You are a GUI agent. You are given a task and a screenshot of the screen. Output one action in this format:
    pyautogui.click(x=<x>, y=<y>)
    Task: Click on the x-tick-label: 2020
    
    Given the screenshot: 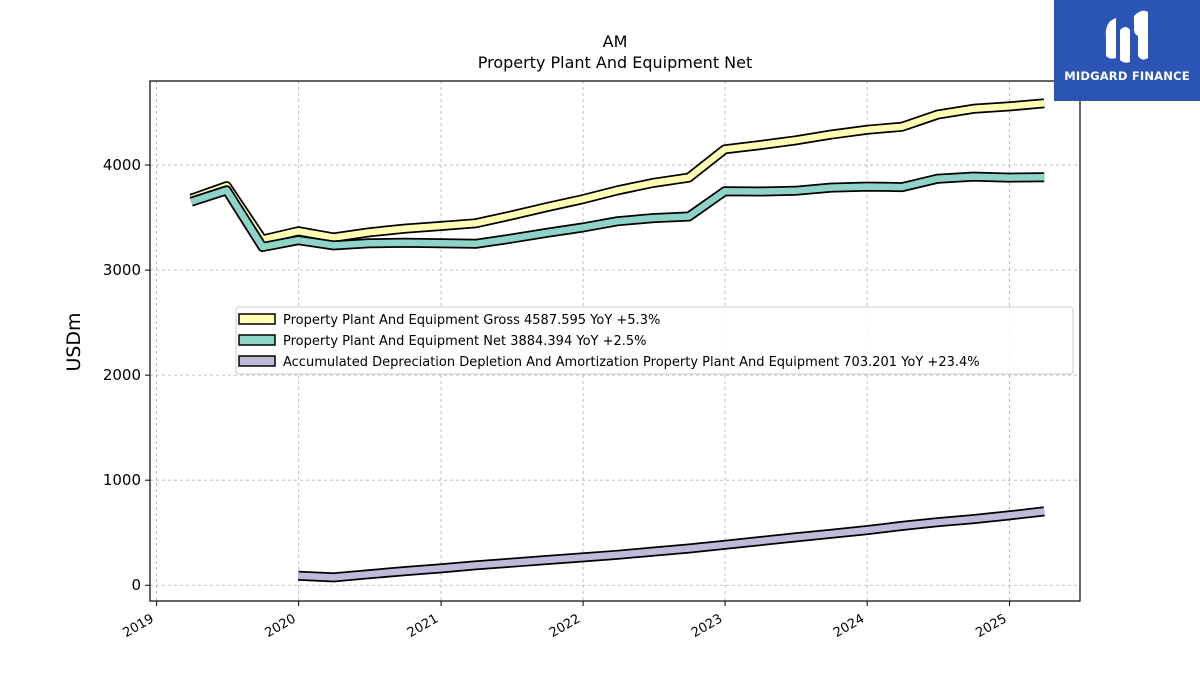 What is the action you would take?
    pyautogui.click(x=280, y=626)
    